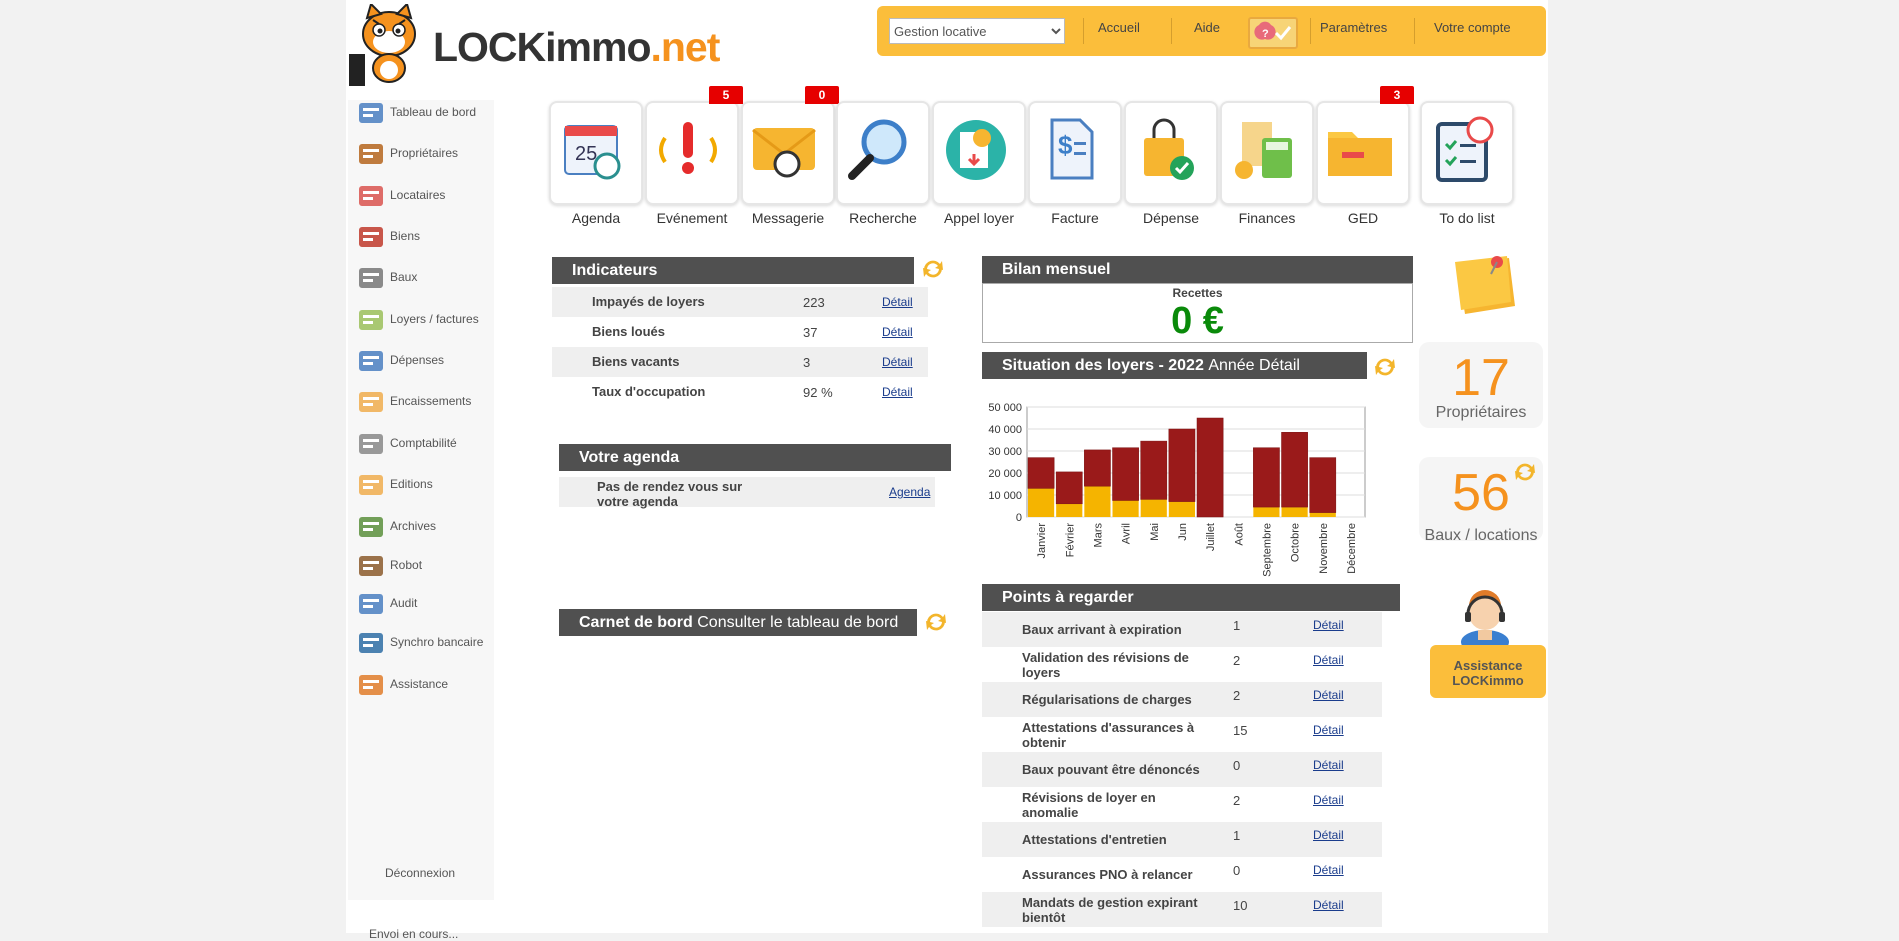  What do you see at coordinates (1042, 541) in the screenshot?
I see `x-tick-label: Janvier` at bounding box center [1042, 541].